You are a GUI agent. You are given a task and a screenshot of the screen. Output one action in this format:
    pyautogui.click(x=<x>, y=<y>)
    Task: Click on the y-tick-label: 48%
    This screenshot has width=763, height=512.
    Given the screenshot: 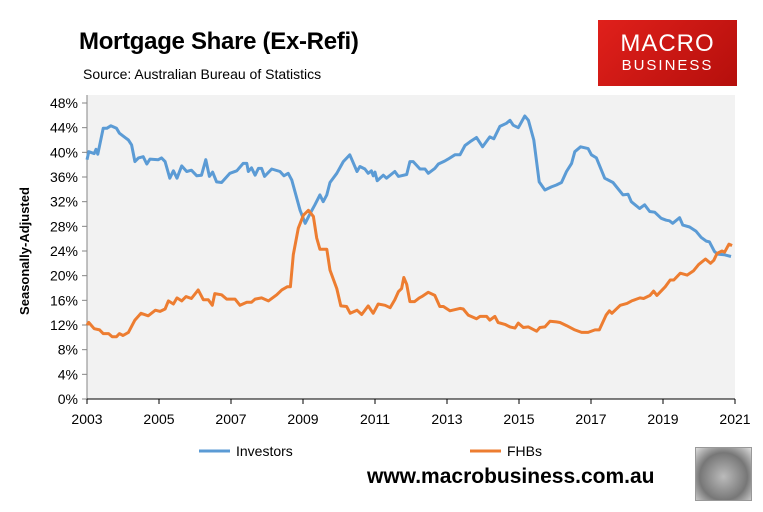 What is the action you would take?
    pyautogui.click(x=64, y=103)
    